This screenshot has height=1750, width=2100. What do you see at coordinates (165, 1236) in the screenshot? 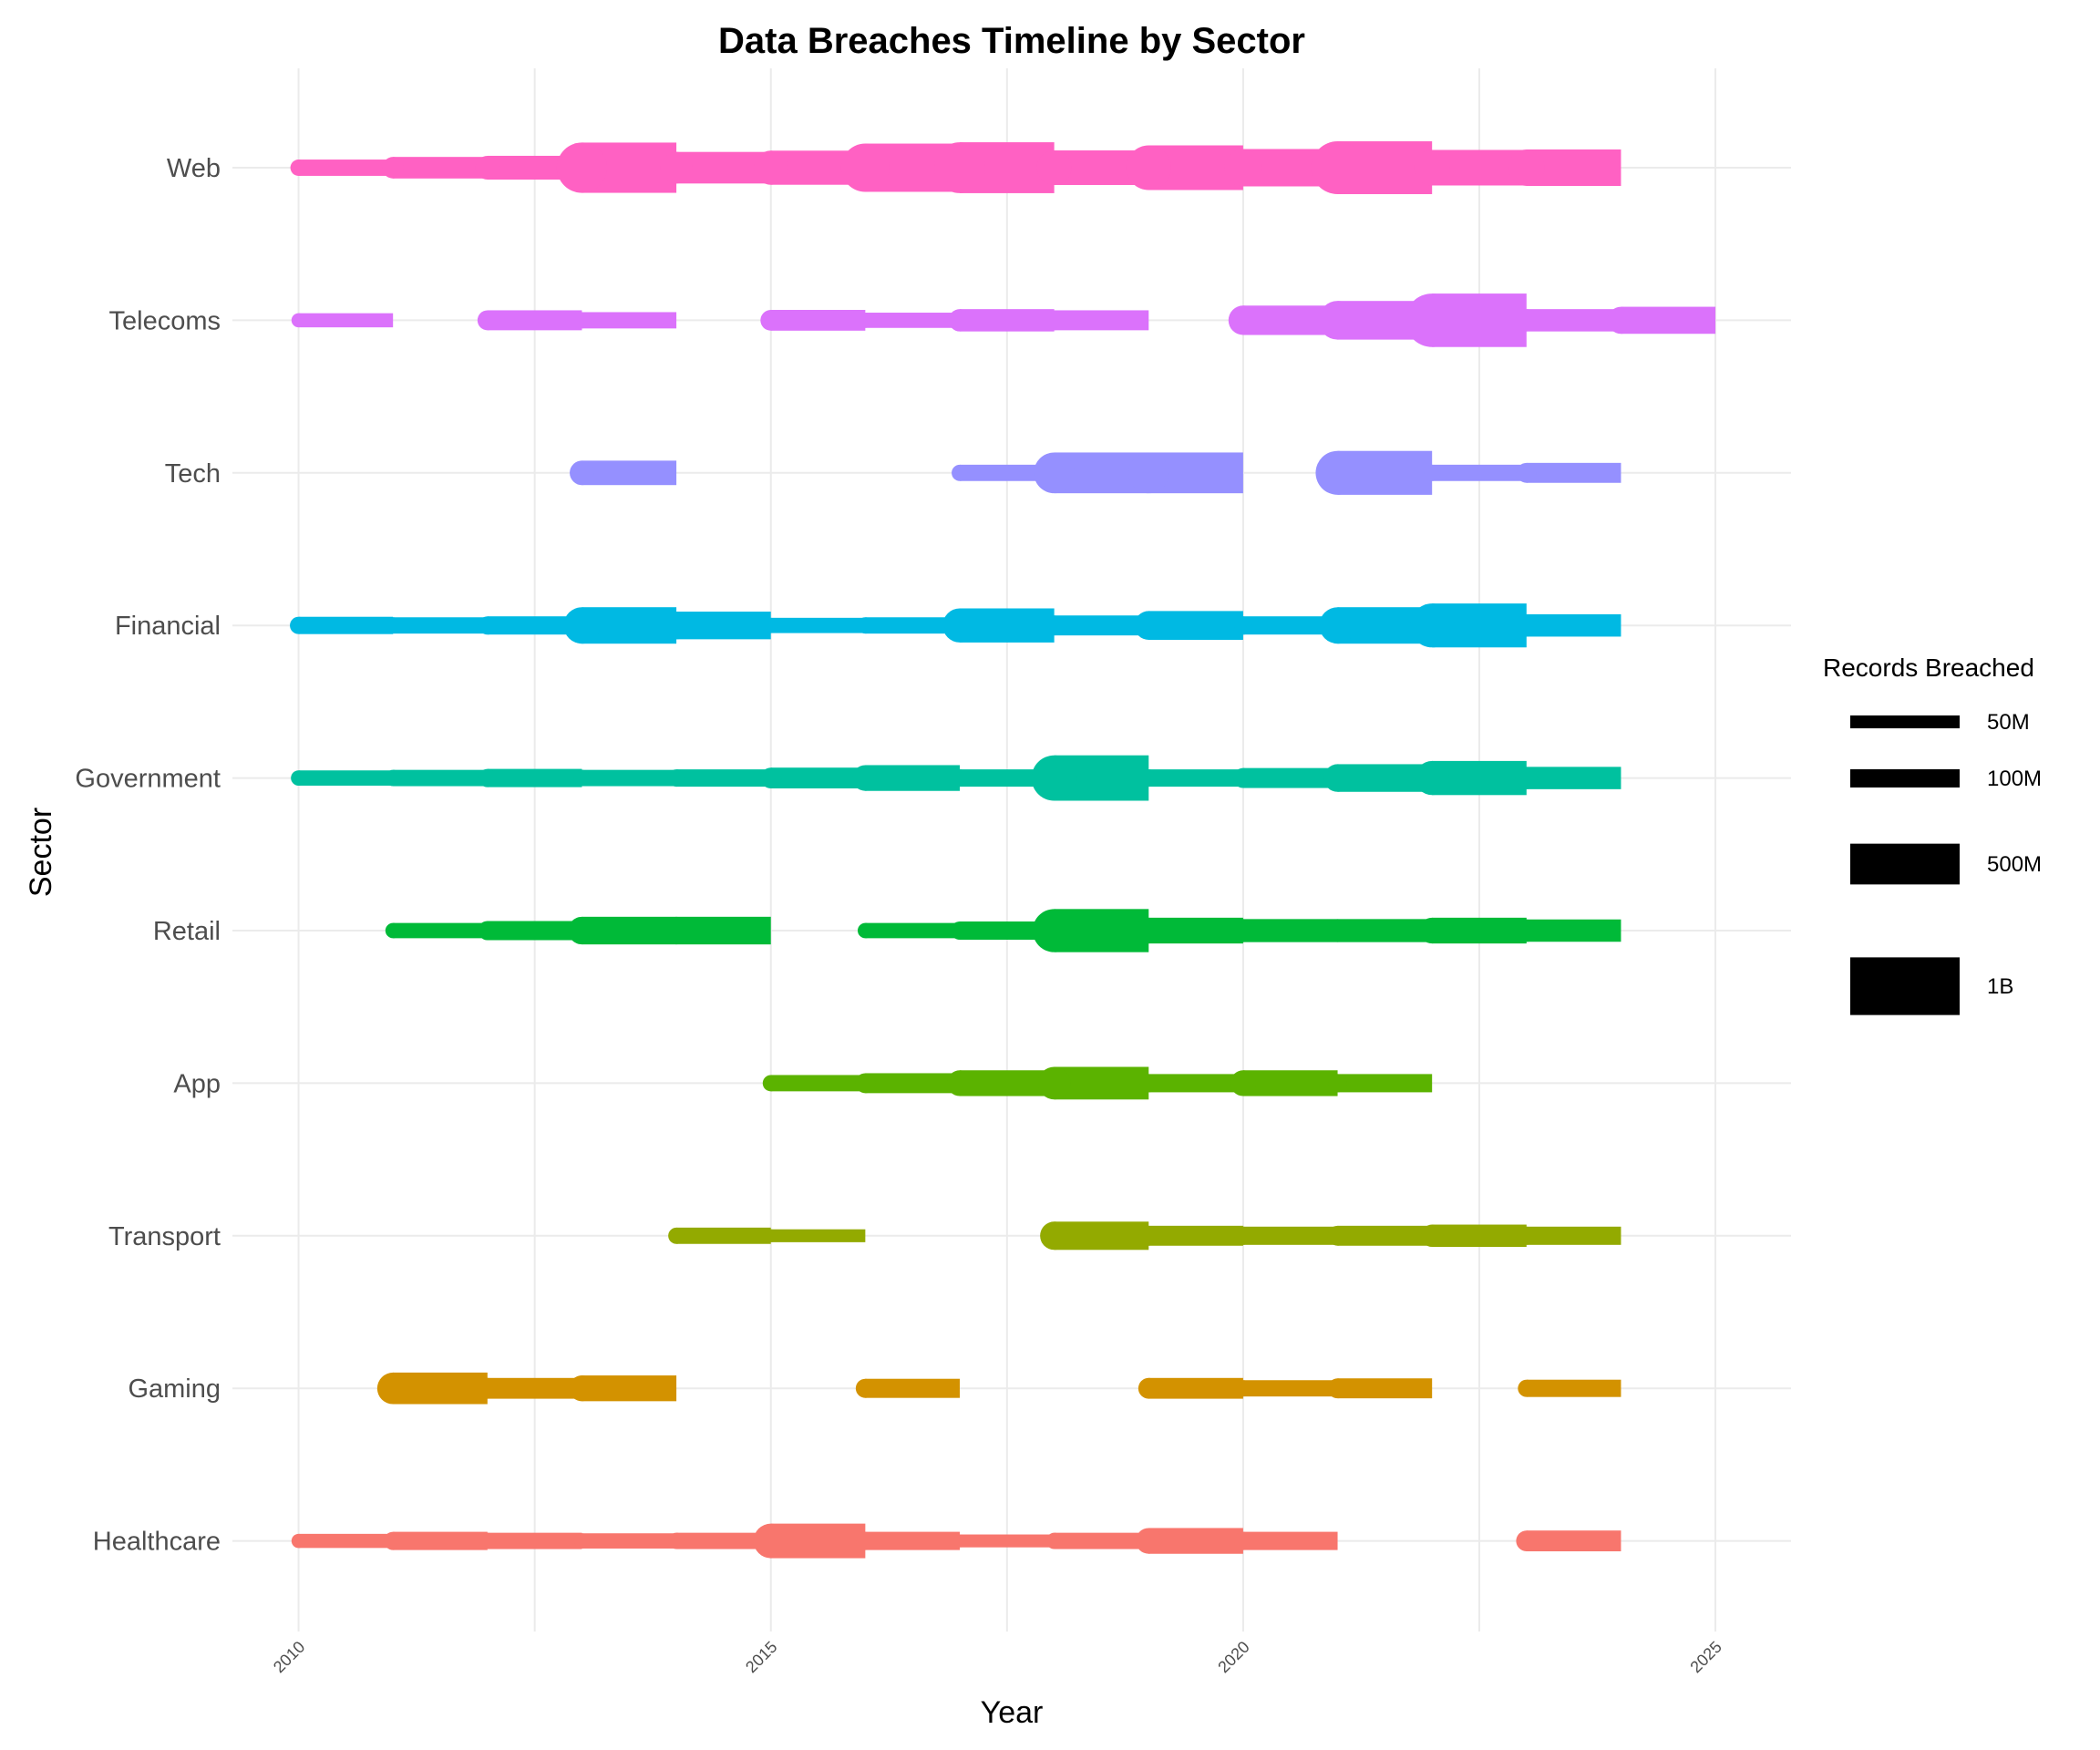
I see `y-tick-label: Transport` at bounding box center [165, 1236].